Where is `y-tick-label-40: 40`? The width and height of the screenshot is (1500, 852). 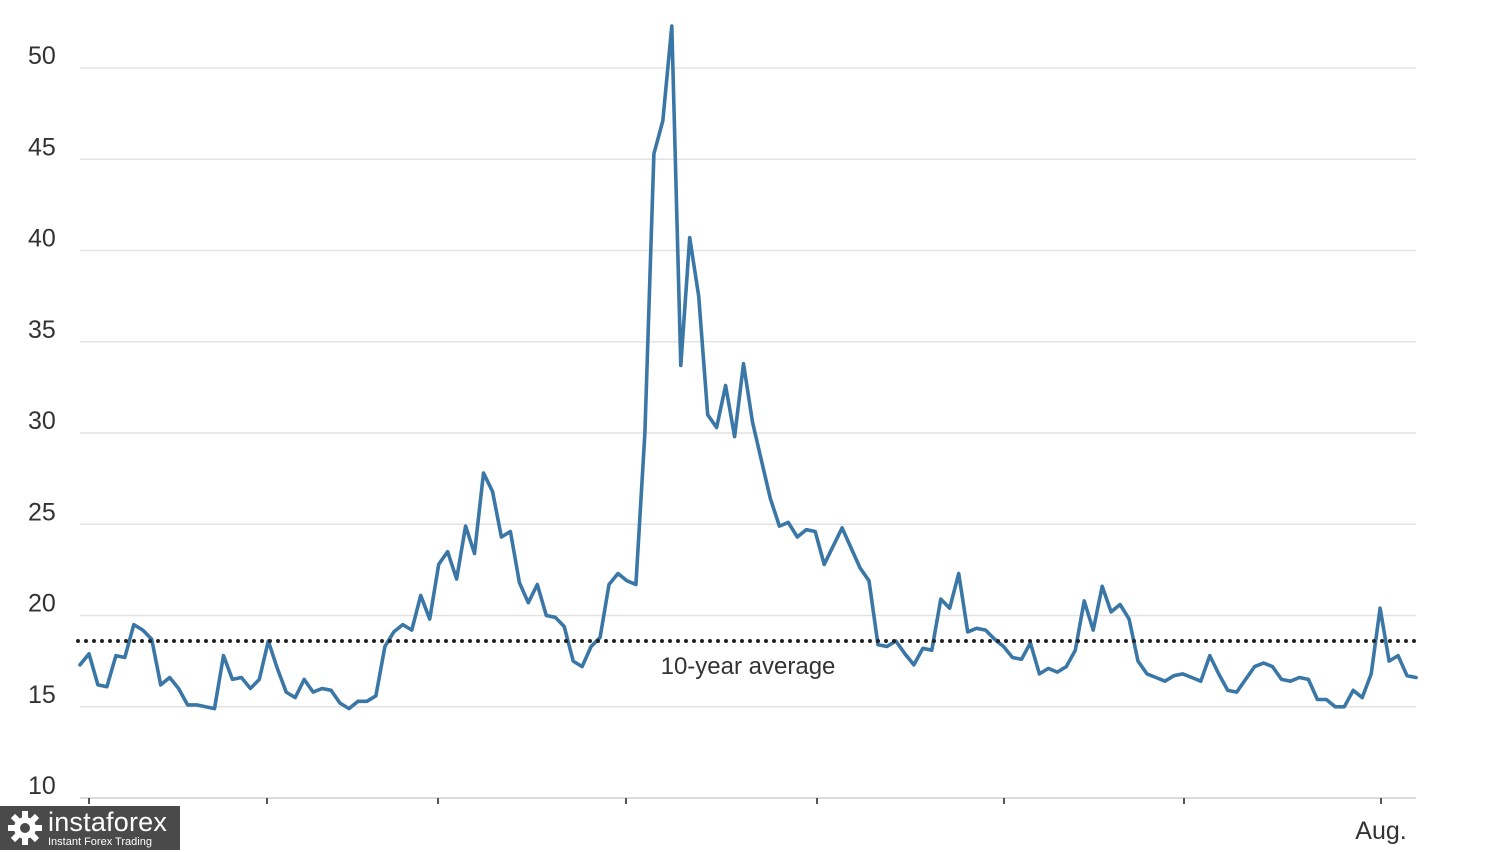 y-tick-label-40: 40 is located at coordinates (42, 239).